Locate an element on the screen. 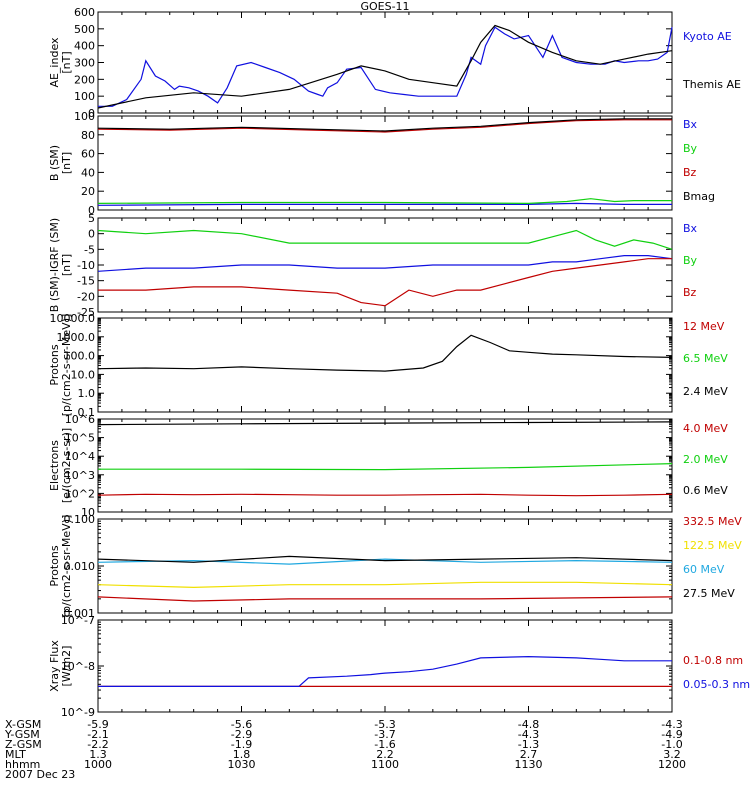  footer-value: 2.7 is located at coordinates (529, 754).